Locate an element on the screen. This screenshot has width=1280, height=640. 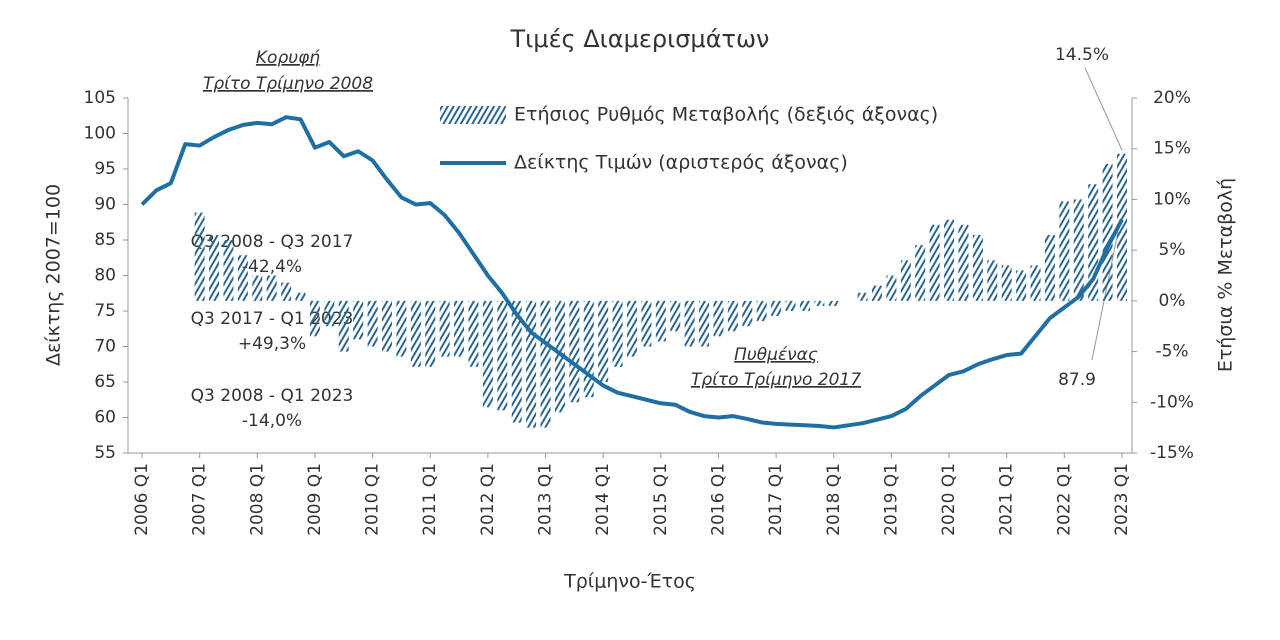
y2-axis-title: Ετήσια % Μεταβολή is located at coordinates (1226, 275).